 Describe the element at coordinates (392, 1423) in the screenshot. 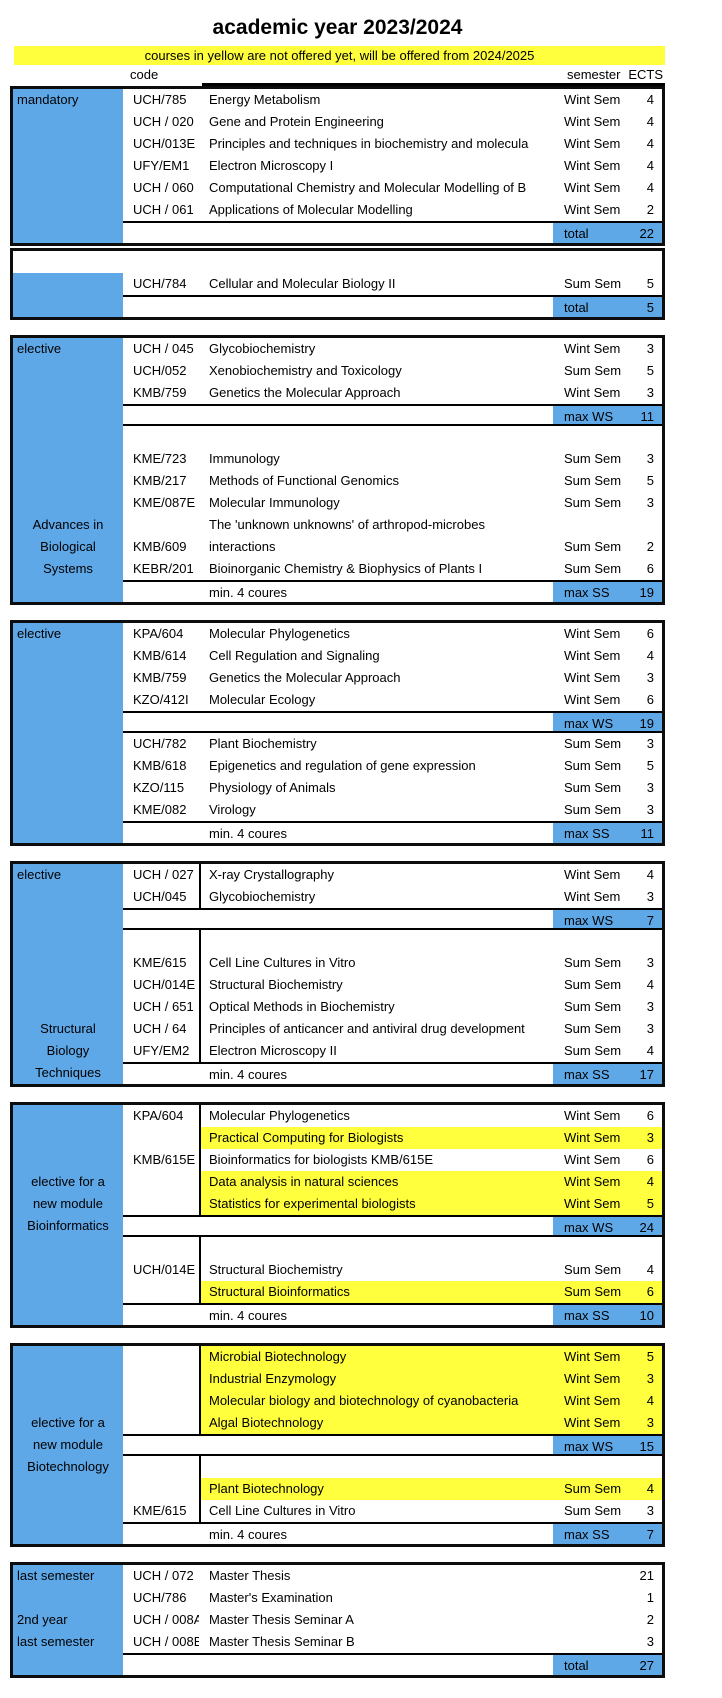

I see `course-row: Algal Biotechnology Wint Sem 3` at that location.